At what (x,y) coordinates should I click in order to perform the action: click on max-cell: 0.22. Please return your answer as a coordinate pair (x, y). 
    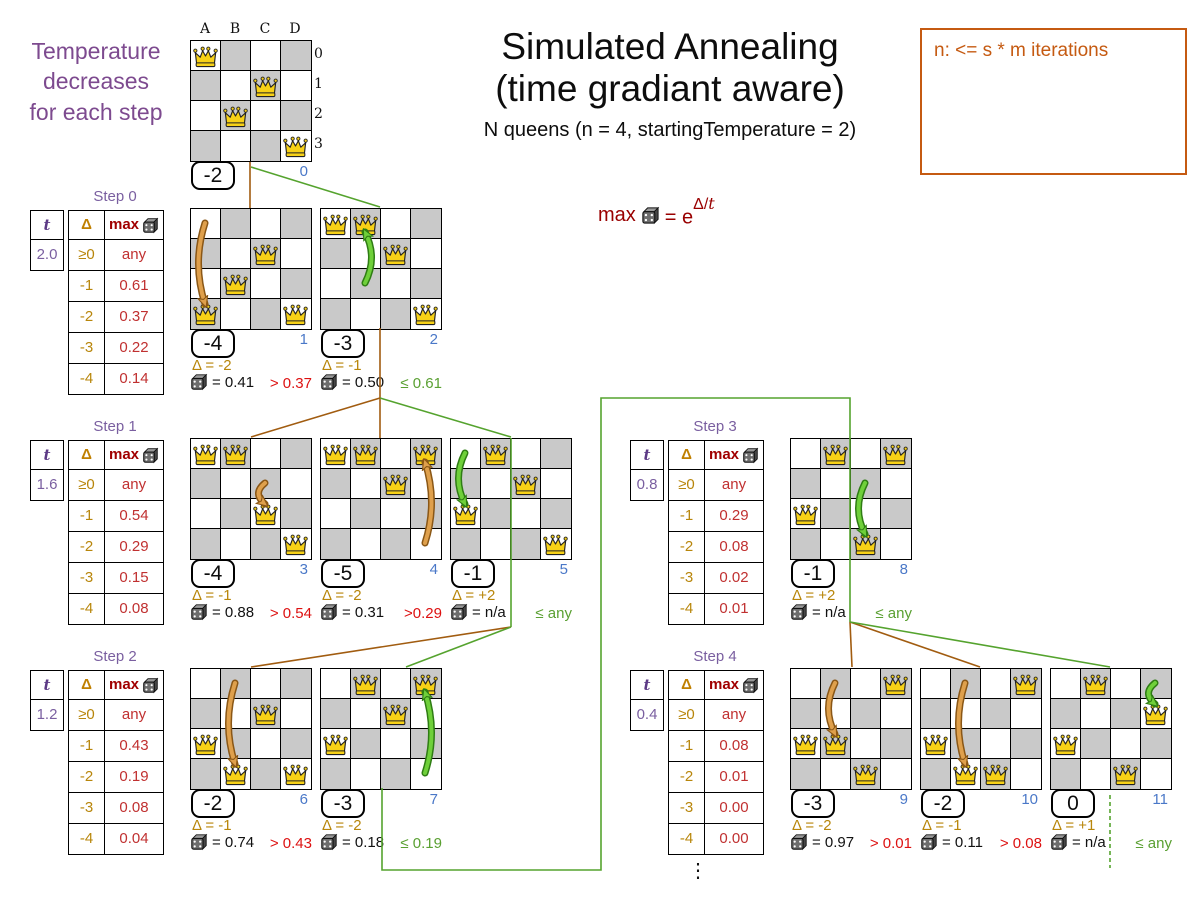
    Looking at the image, I should click on (134, 347).